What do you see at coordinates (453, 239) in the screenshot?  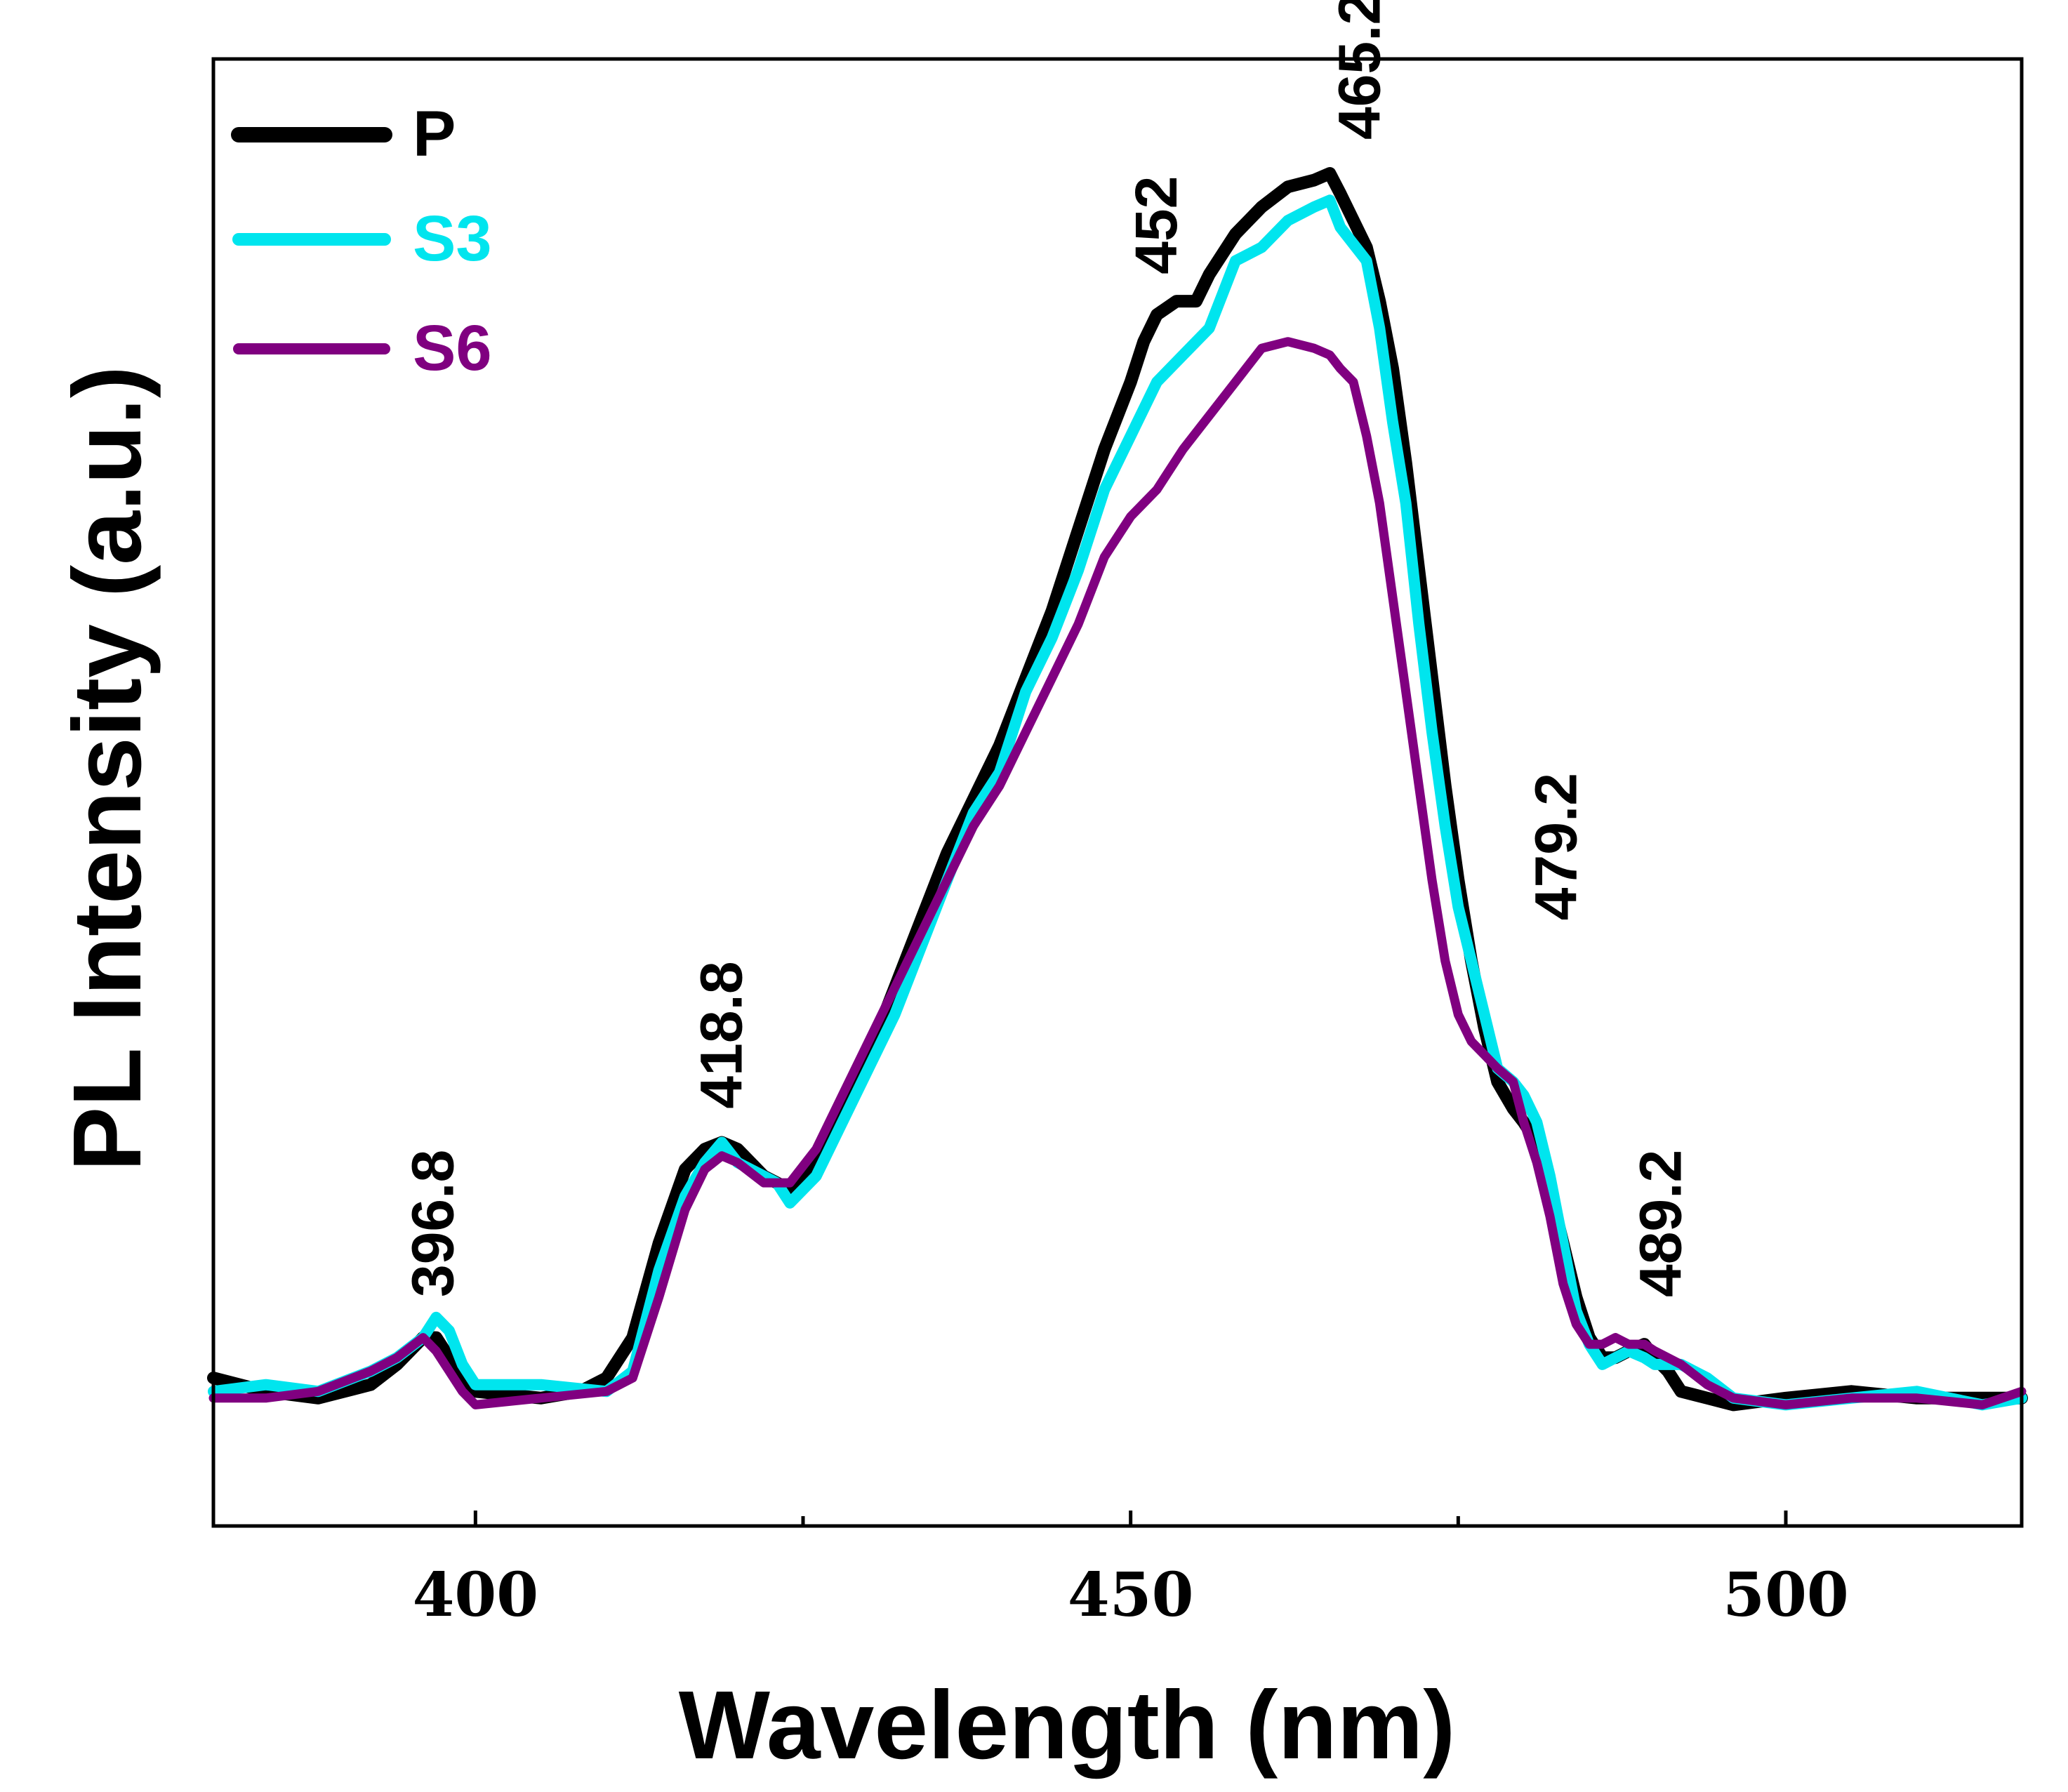 I see `legend-label-s3: S3` at bounding box center [453, 239].